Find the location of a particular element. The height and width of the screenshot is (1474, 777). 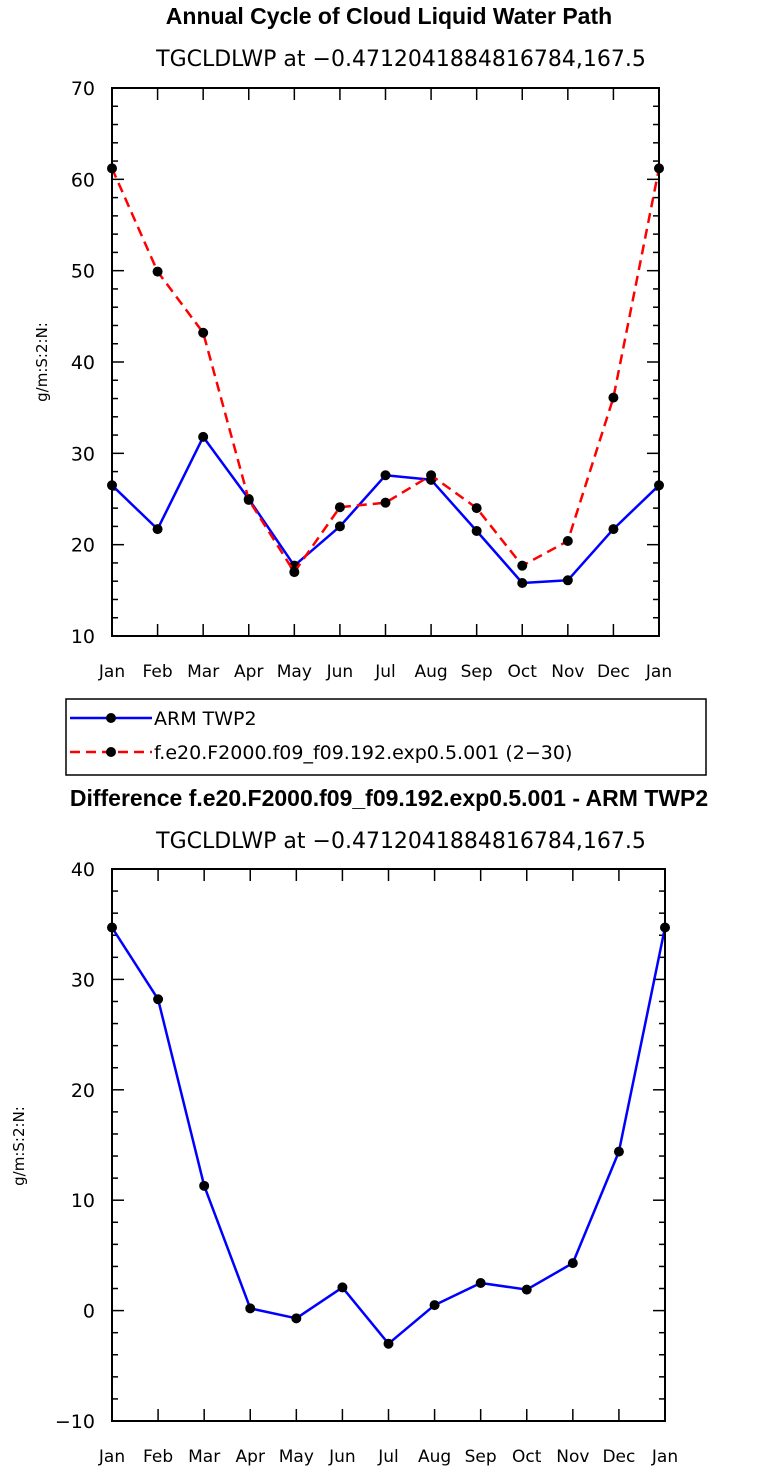

chart1-subtitle: TGCLDLWP at −0.4712041884816784,167.5 is located at coordinates (400, 59).